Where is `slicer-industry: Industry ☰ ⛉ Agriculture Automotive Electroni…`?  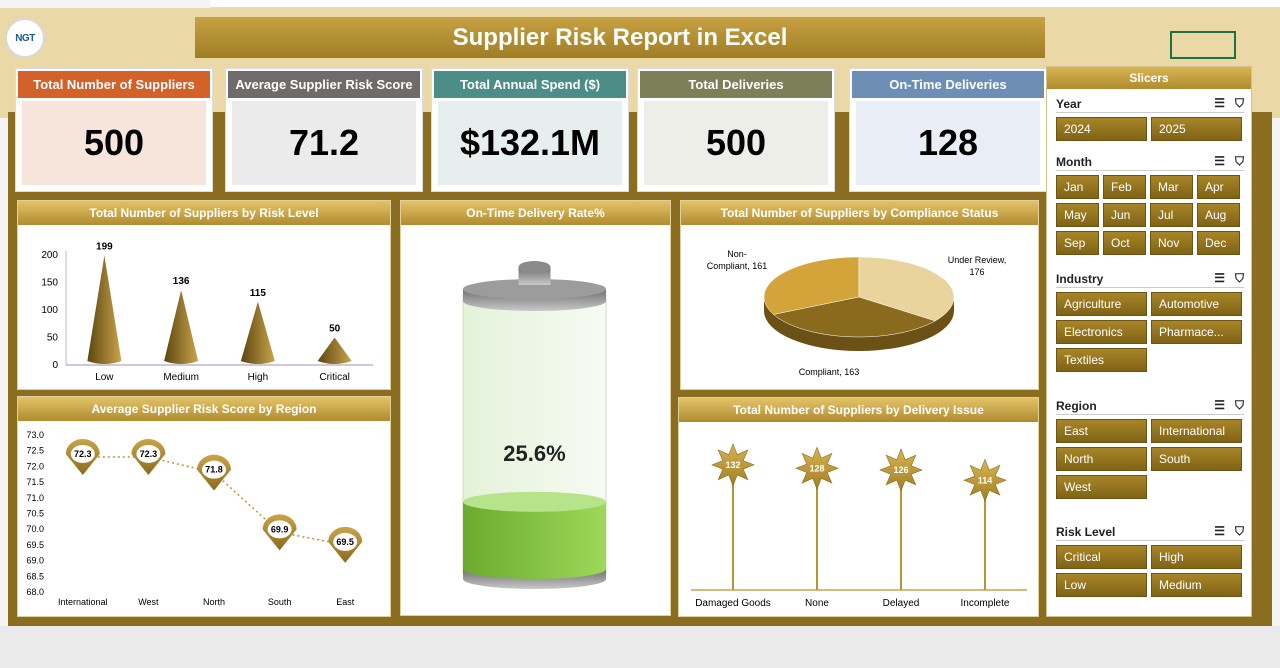 slicer-industry: Industry ☰ ⛉ Agriculture Automotive Electroni… is located at coordinates (1150, 321).